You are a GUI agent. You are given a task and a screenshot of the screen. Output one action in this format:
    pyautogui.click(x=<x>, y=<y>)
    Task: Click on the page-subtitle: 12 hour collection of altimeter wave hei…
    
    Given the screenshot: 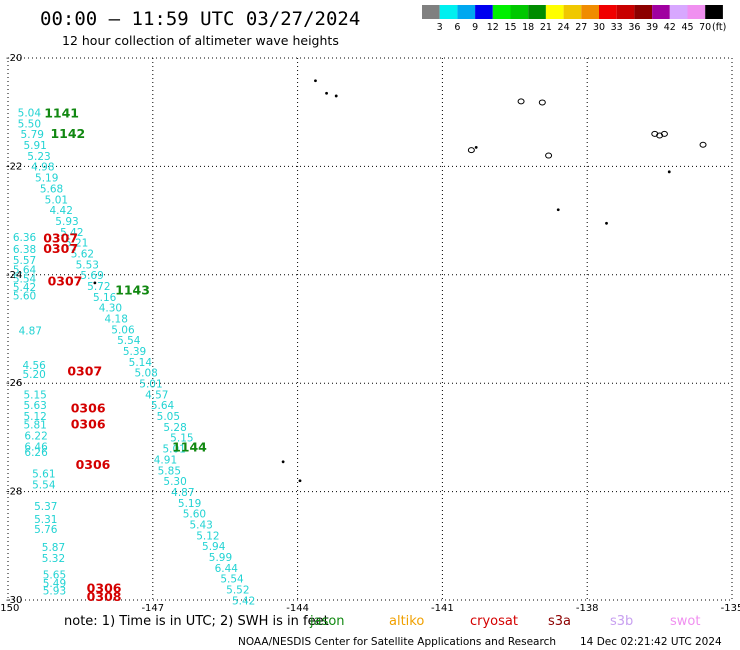 What is the action you would take?
    pyautogui.click(x=200, y=40)
    